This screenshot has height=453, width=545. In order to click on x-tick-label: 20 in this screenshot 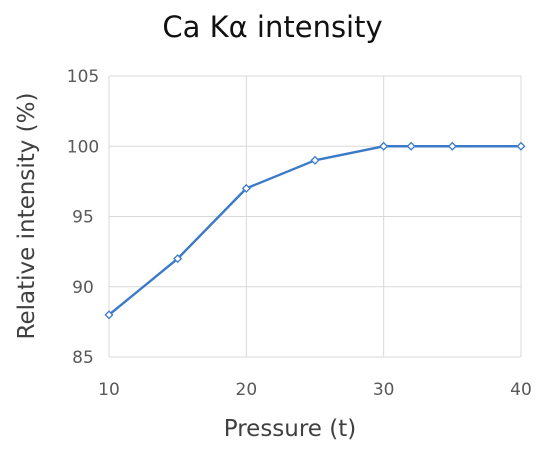, I will do `click(247, 390)`.